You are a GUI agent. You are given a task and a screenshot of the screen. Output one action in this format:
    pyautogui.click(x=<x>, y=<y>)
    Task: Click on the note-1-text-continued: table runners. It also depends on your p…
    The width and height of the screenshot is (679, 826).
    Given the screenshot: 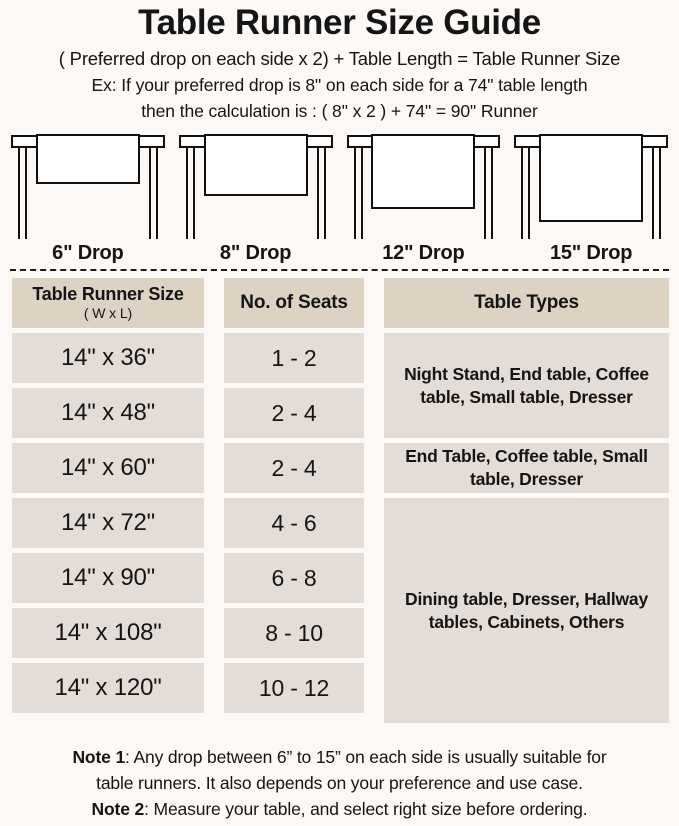 What is the action you would take?
    pyautogui.click(x=339, y=783)
    